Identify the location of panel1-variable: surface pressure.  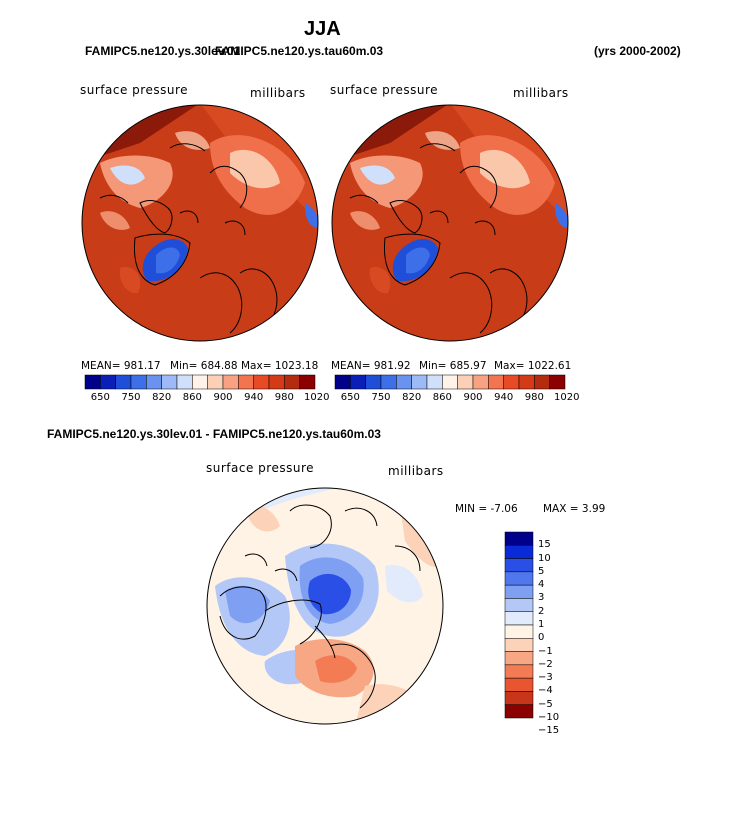
(134, 90).